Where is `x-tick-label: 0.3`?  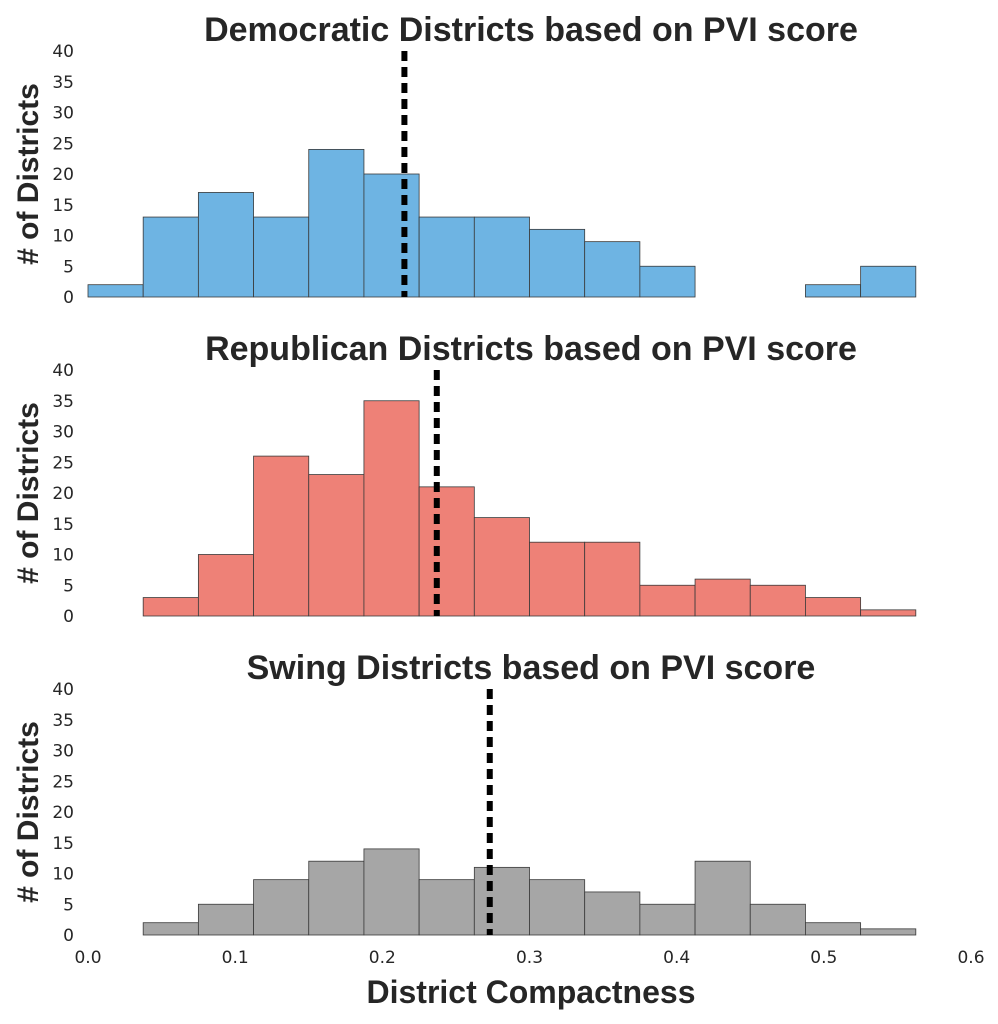
x-tick-label: 0.3 is located at coordinates (529, 958).